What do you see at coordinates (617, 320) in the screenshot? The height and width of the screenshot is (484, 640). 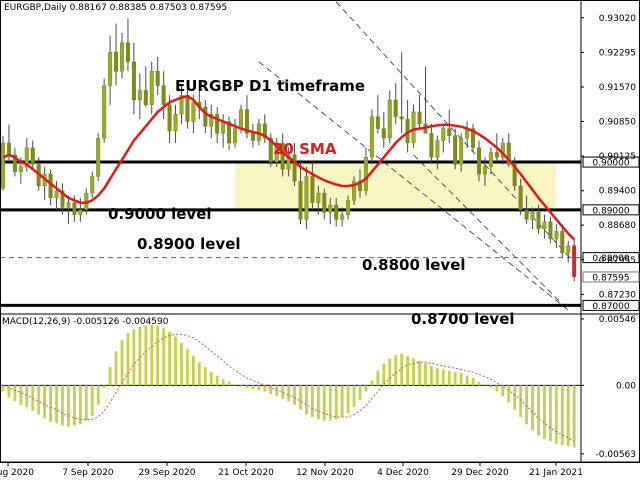 I see `macd-y-tick-label-0: 0.00546` at bounding box center [617, 320].